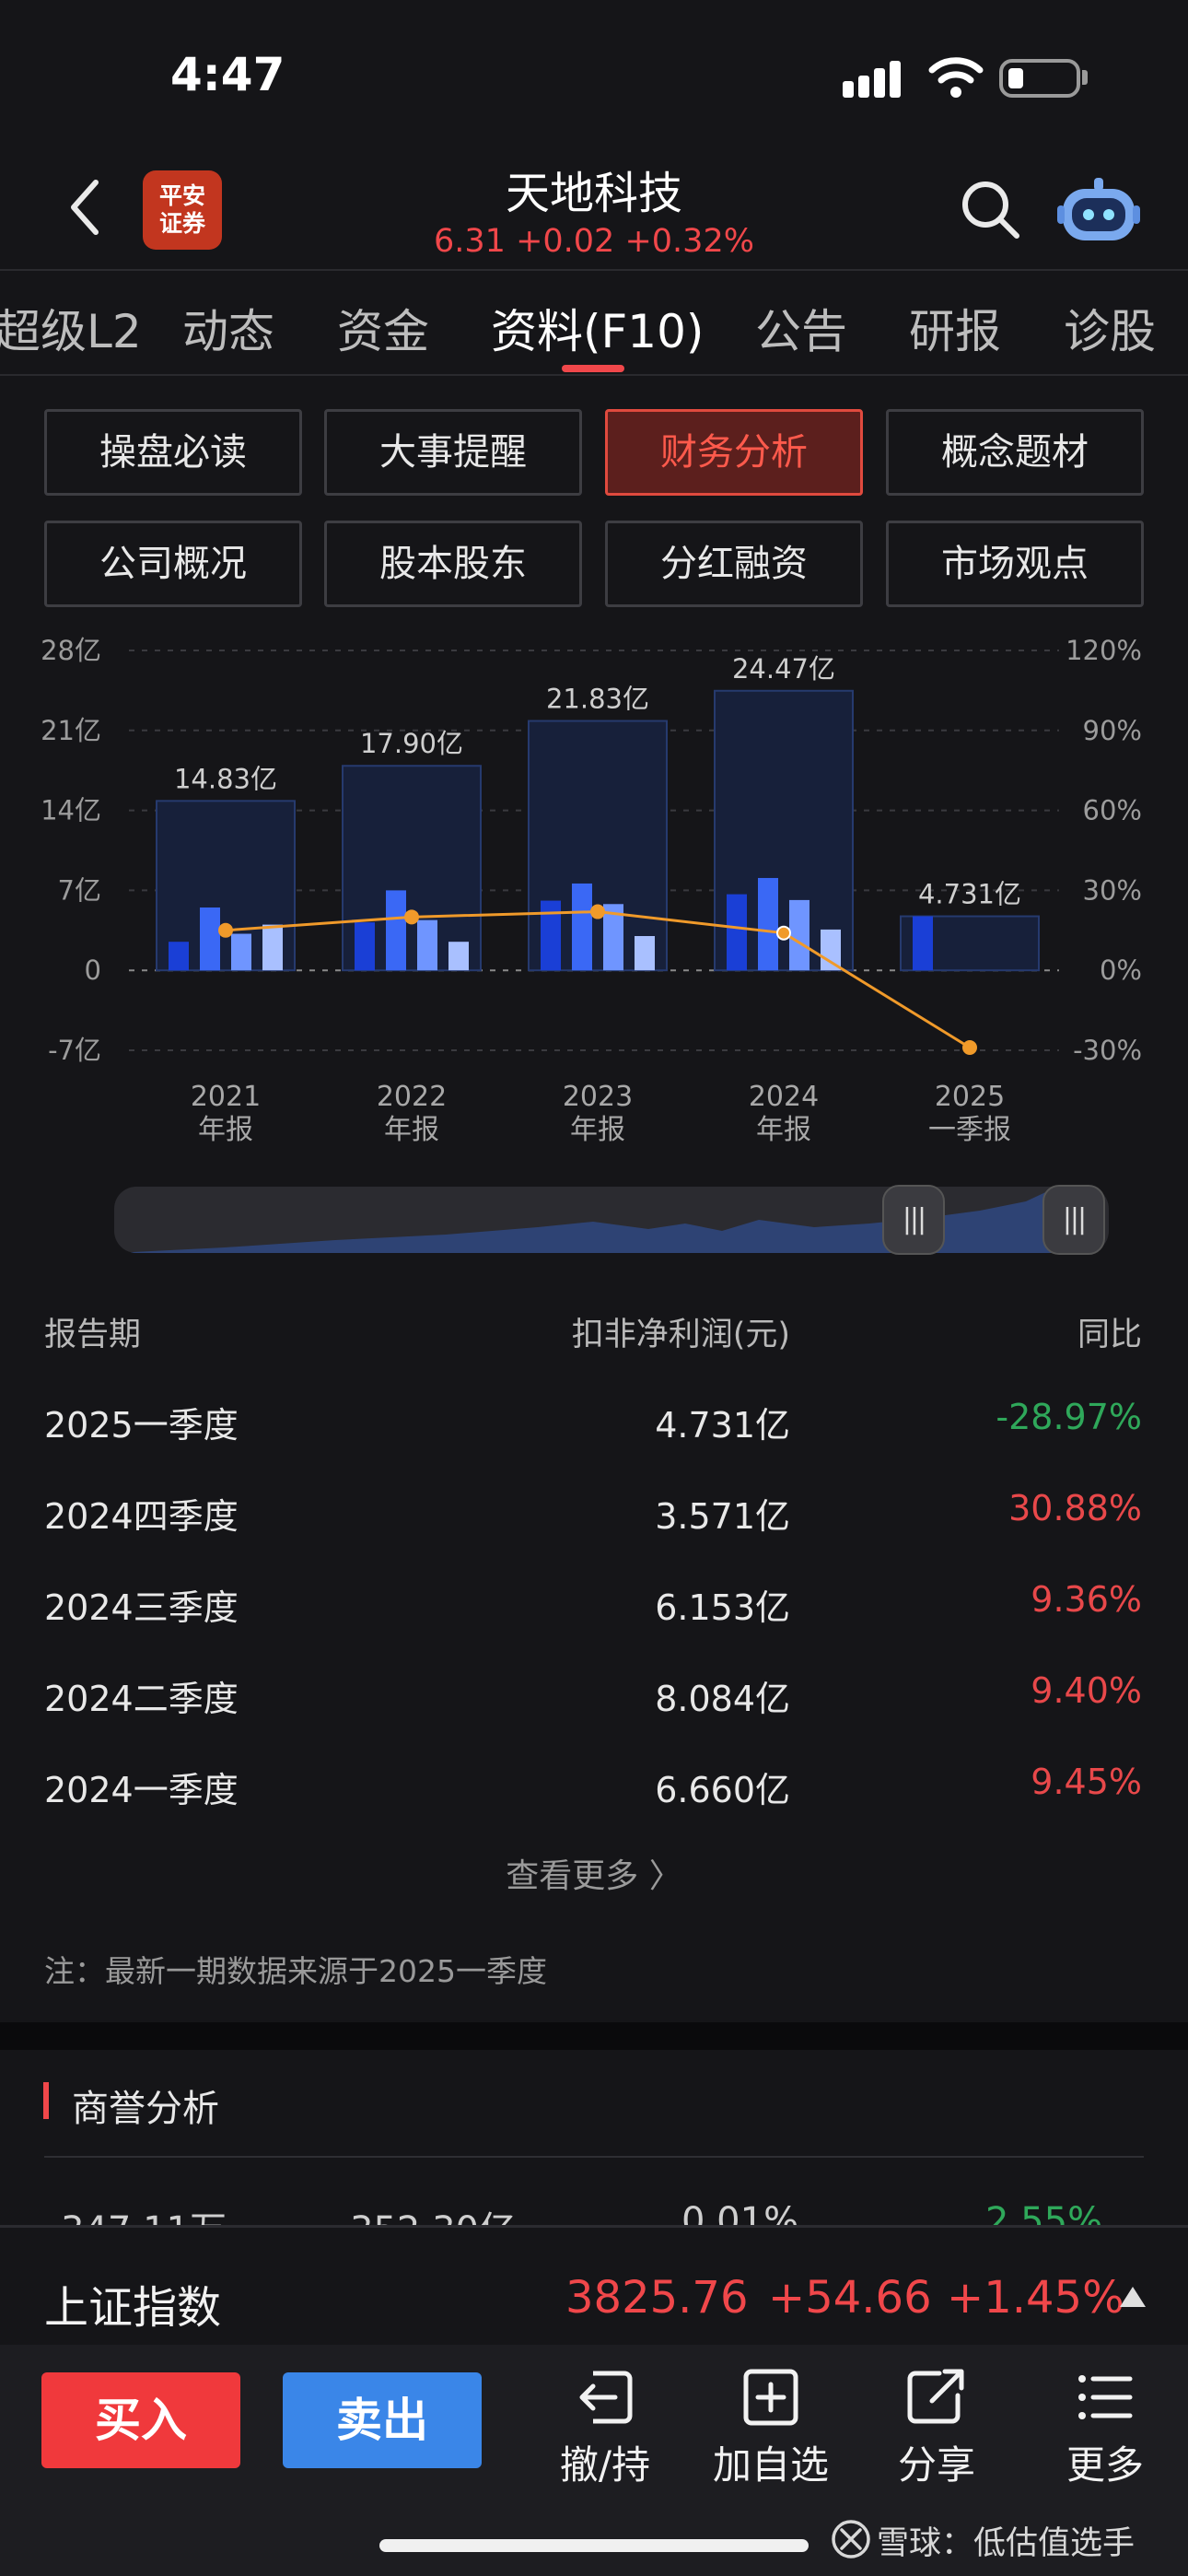 The height and width of the screenshot is (2576, 1188). What do you see at coordinates (598, 331) in the screenshot?
I see `tab-f10: 资料(F10)` at bounding box center [598, 331].